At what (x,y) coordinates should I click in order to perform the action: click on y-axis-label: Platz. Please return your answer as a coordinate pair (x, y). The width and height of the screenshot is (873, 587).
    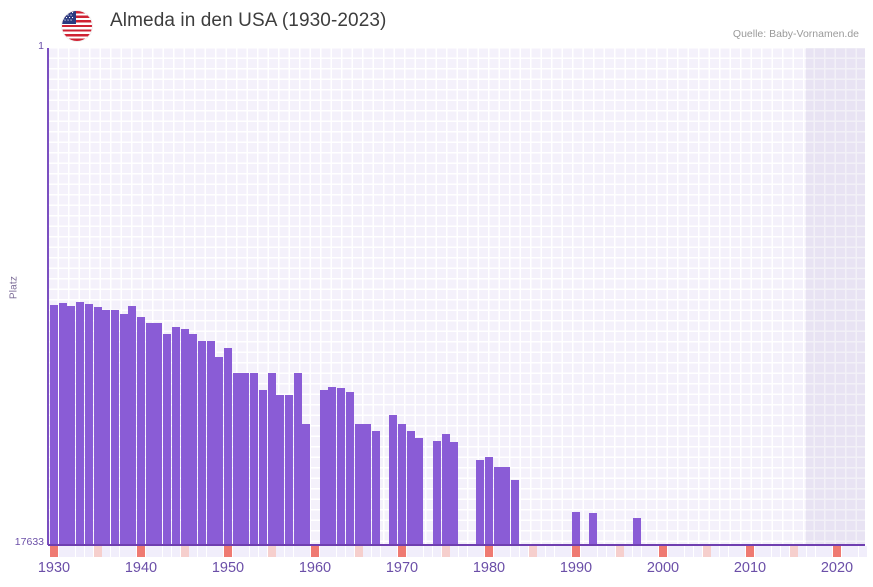
    Looking at the image, I should click on (14, 287).